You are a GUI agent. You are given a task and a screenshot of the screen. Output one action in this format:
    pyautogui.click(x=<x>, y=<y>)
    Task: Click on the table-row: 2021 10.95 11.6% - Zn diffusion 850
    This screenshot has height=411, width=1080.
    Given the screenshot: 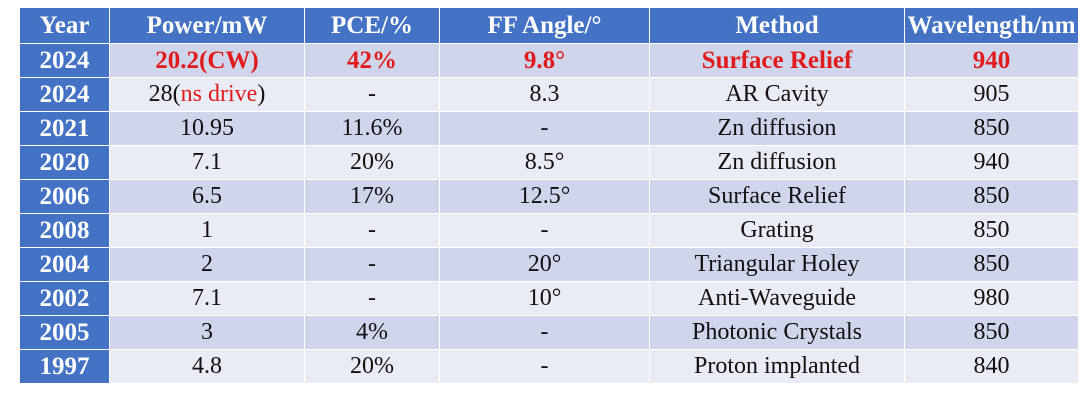 What is the action you would take?
    pyautogui.click(x=549, y=128)
    